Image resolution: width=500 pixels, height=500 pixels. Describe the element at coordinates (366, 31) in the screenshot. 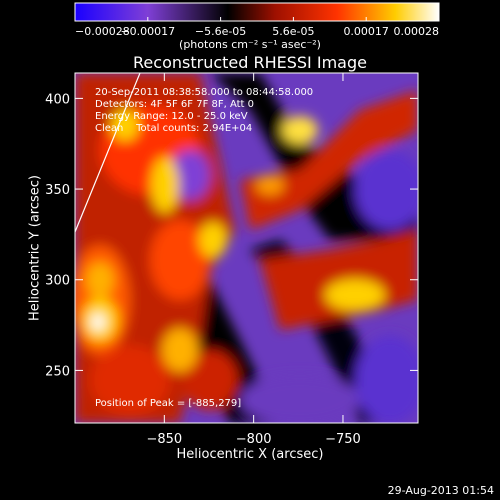

I see `colorbar-tick-label: 0.00017` at that location.